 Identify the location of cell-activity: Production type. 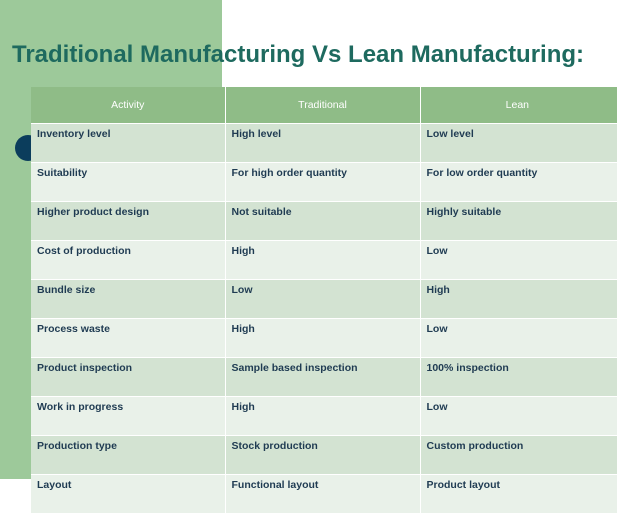
(128, 455).